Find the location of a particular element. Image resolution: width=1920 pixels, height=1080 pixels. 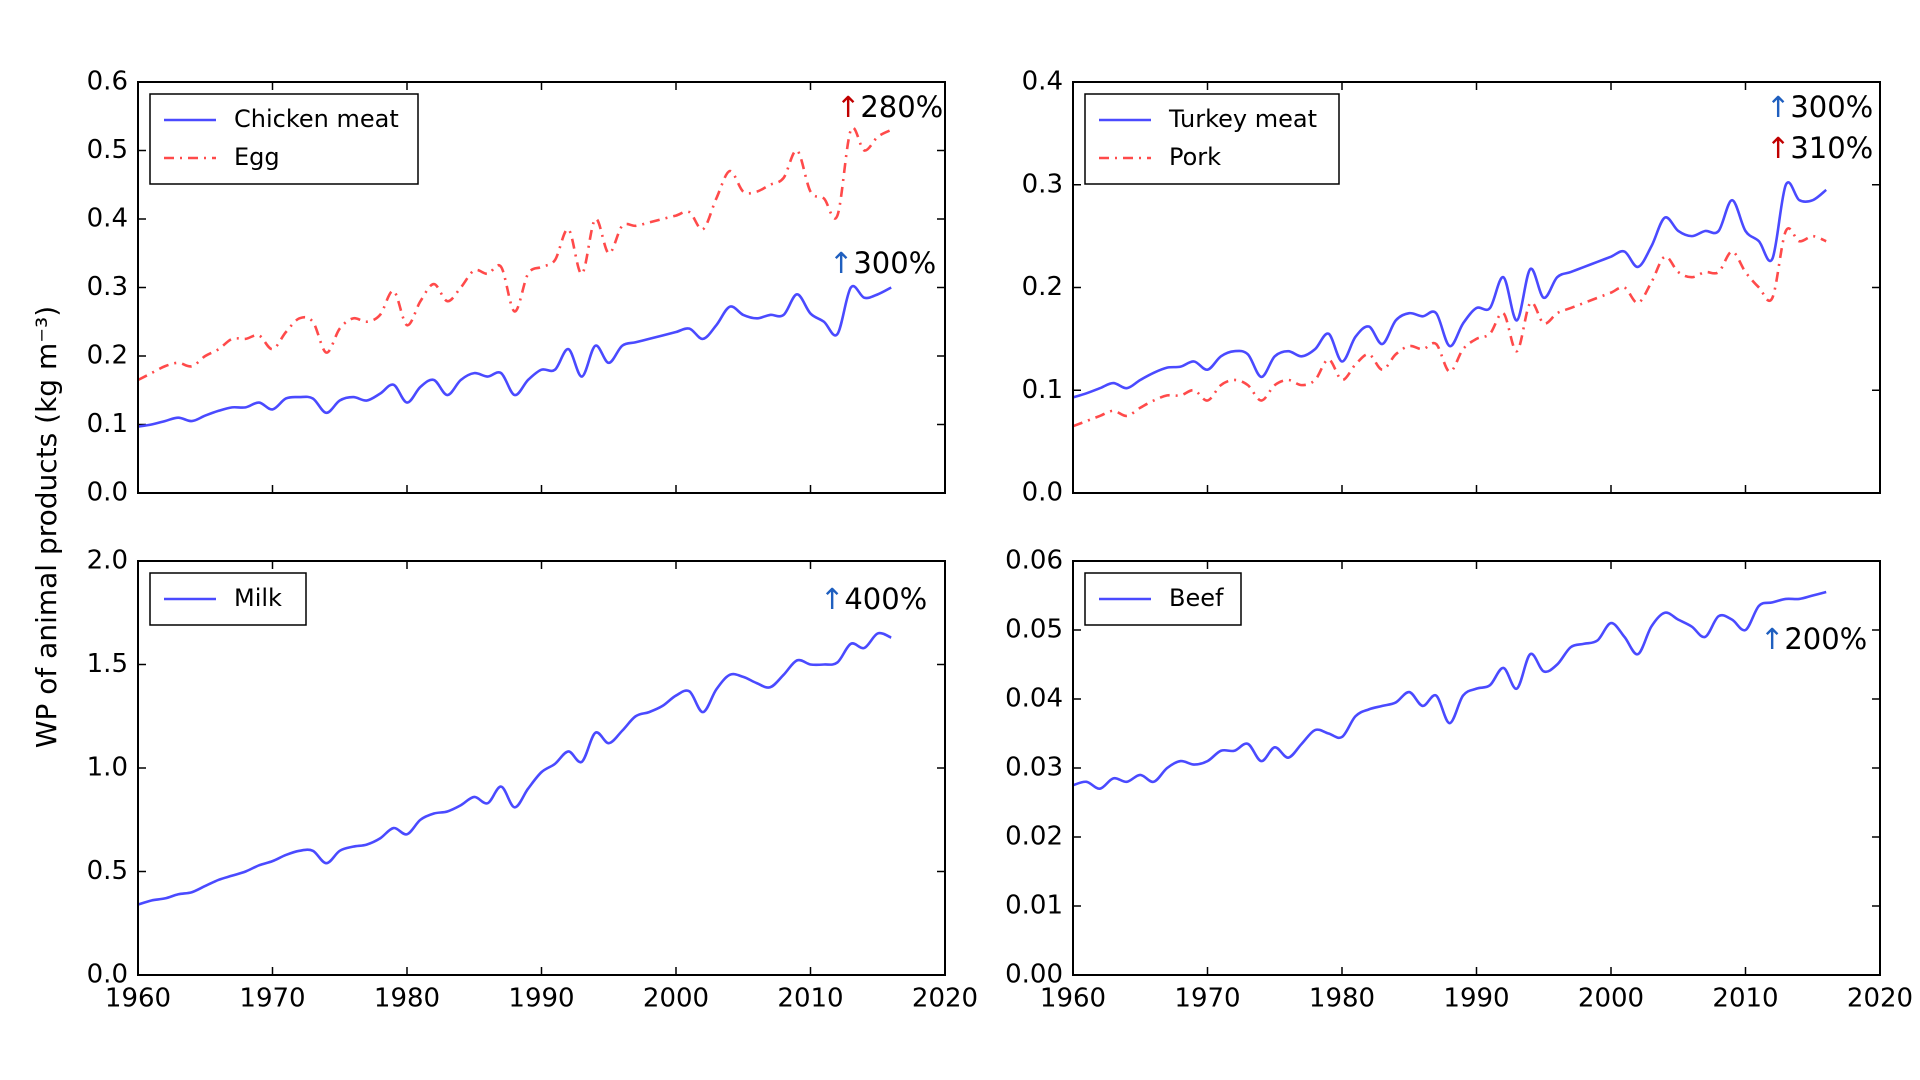

annotation: ↑310% is located at coordinates (1819, 148).